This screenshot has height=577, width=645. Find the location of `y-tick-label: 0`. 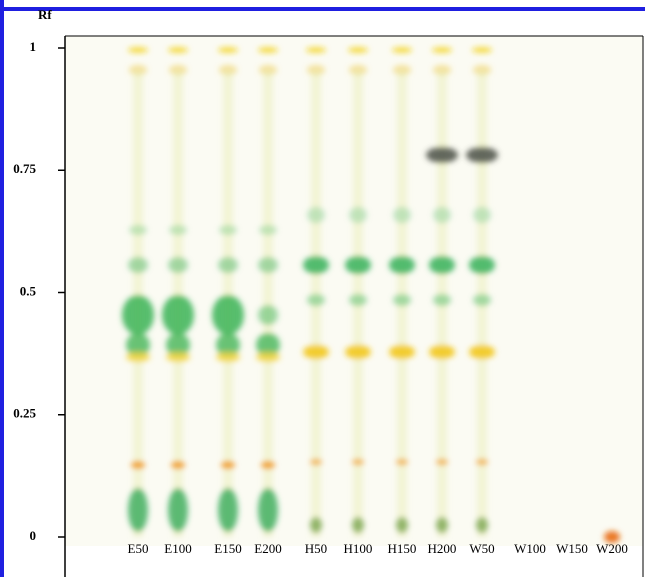

y-tick-label: 0 is located at coordinates (33, 535).